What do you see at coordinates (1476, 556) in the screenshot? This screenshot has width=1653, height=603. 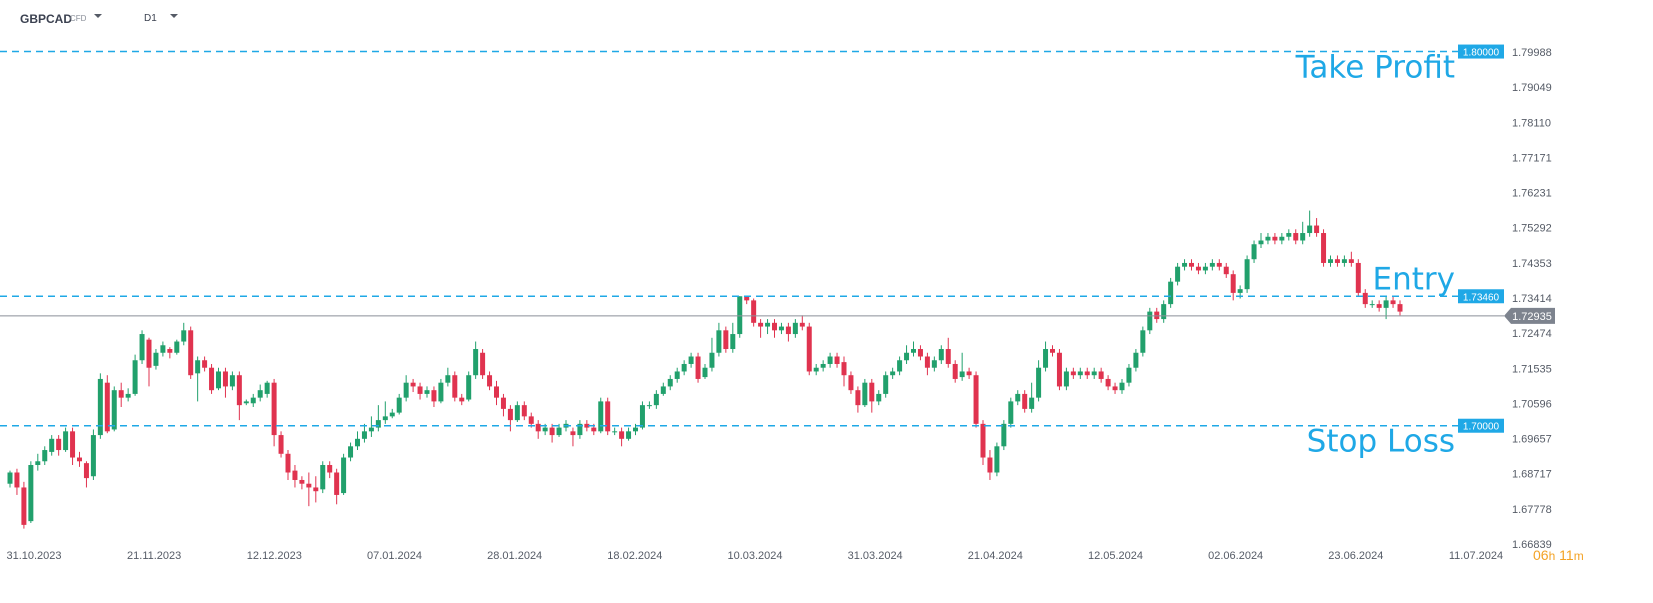 I see `x-tick-label: 11.07.2024` at bounding box center [1476, 556].